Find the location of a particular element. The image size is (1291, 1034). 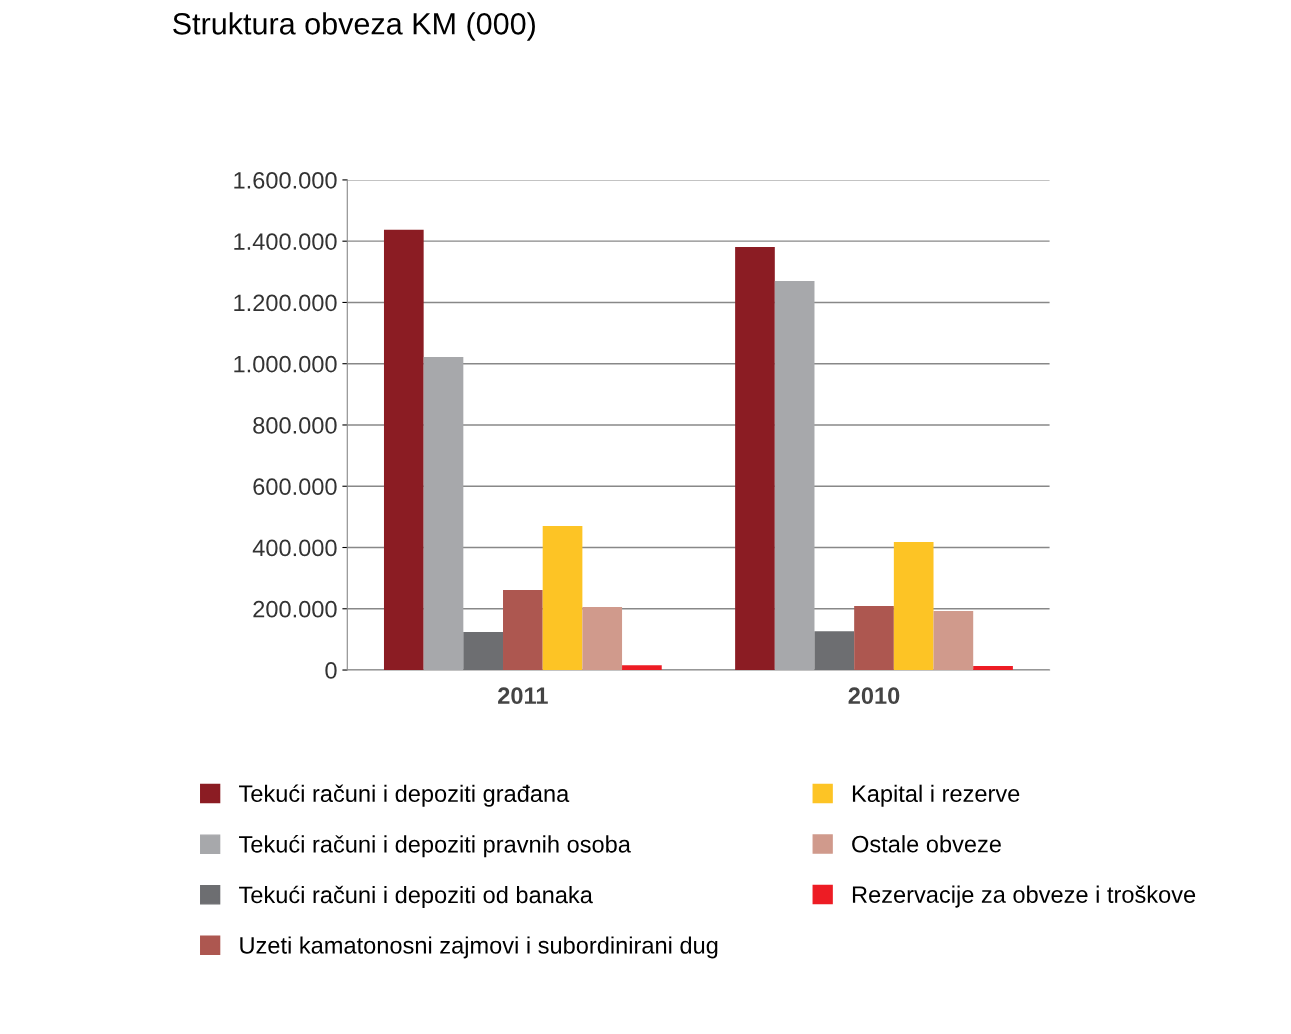

chart-title: Struktura obveza KM (000) is located at coordinates (354, 26).